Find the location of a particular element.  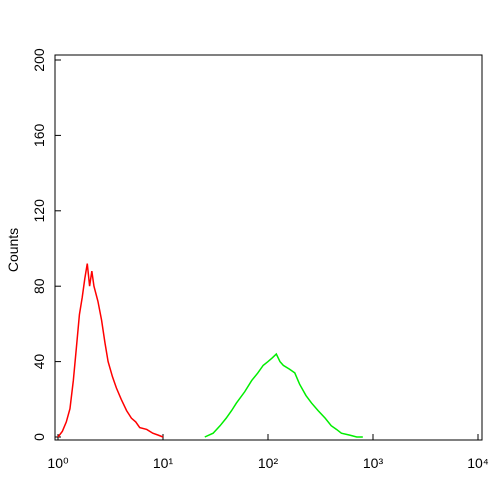

y-tick-label: 200 is located at coordinates (39, 60).